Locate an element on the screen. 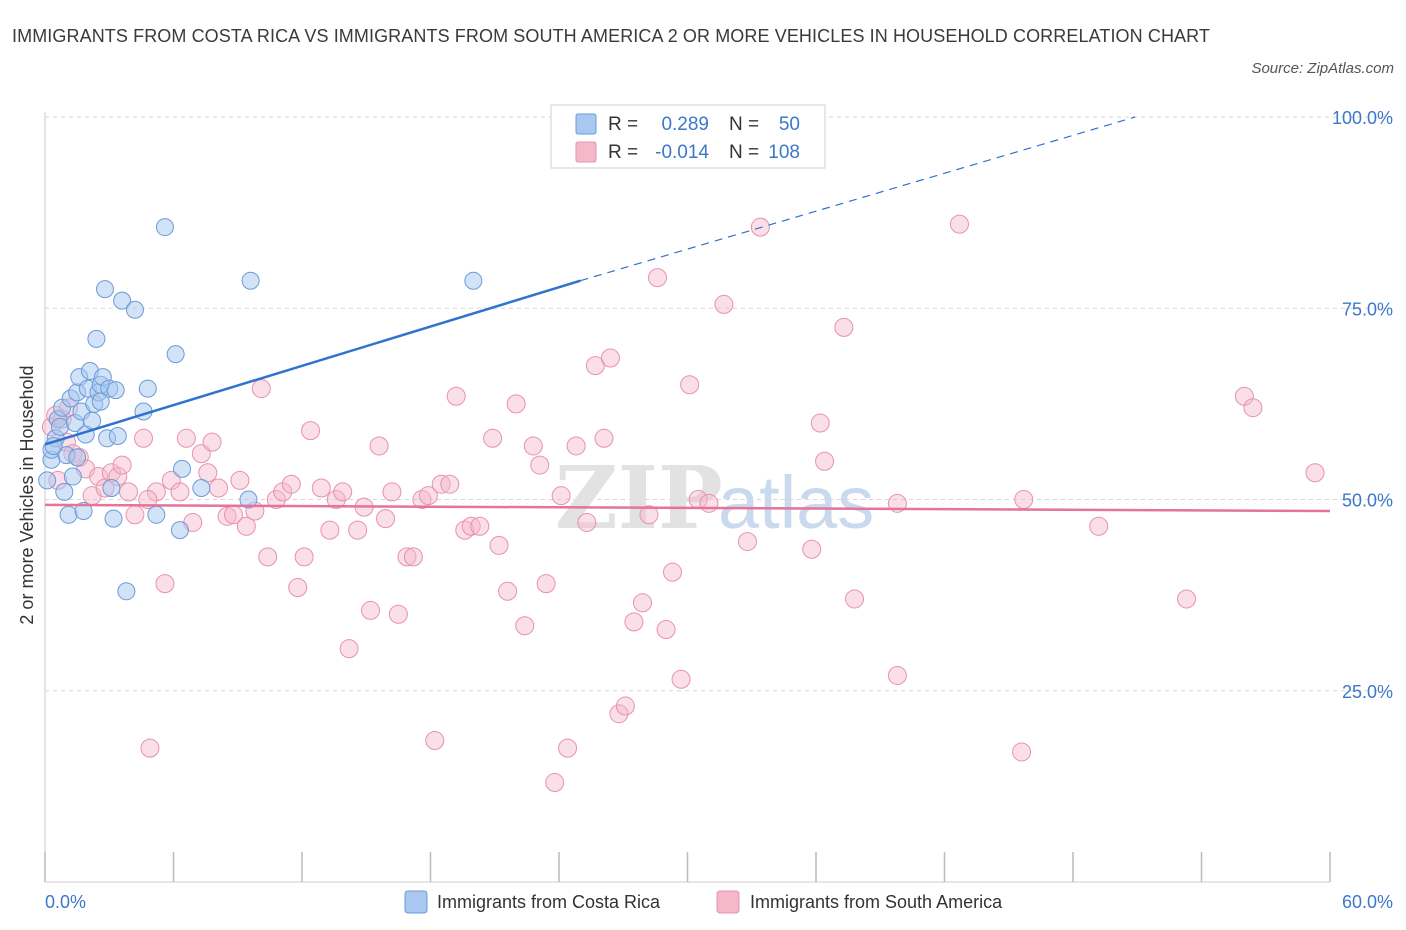 This screenshot has height=930, width=1406. y-tick-label-25: 25.0% is located at coordinates (1367, 692).